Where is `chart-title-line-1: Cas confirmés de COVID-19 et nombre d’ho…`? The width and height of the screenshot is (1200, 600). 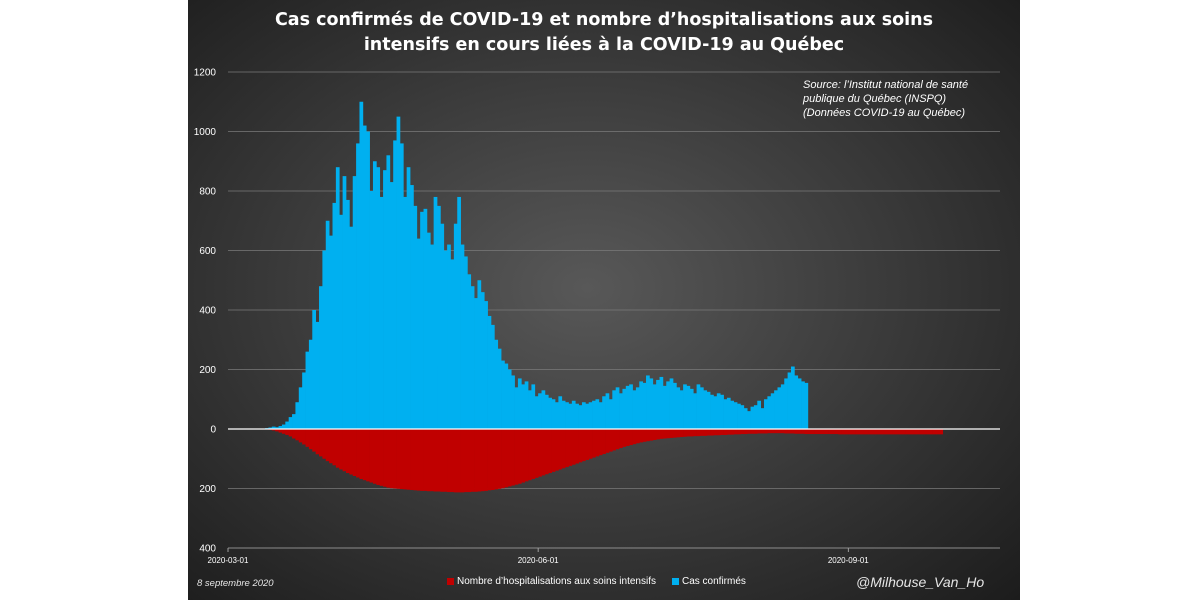 chart-title-line-1: Cas confirmés de COVID-19 et nombre d’ho… is located at coordinates (604, 20).